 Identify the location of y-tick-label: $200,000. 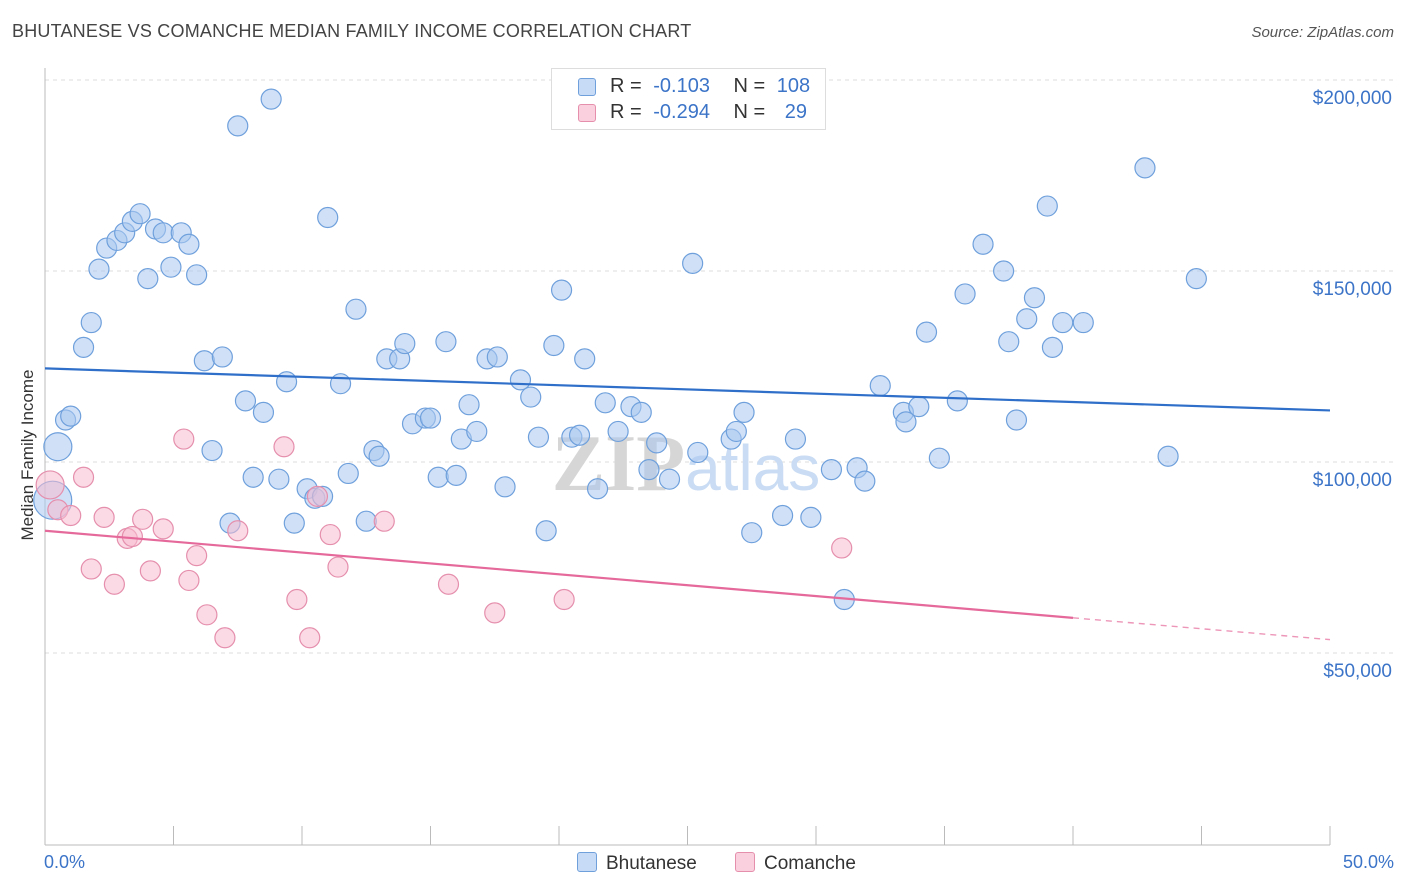
(1352, 98).